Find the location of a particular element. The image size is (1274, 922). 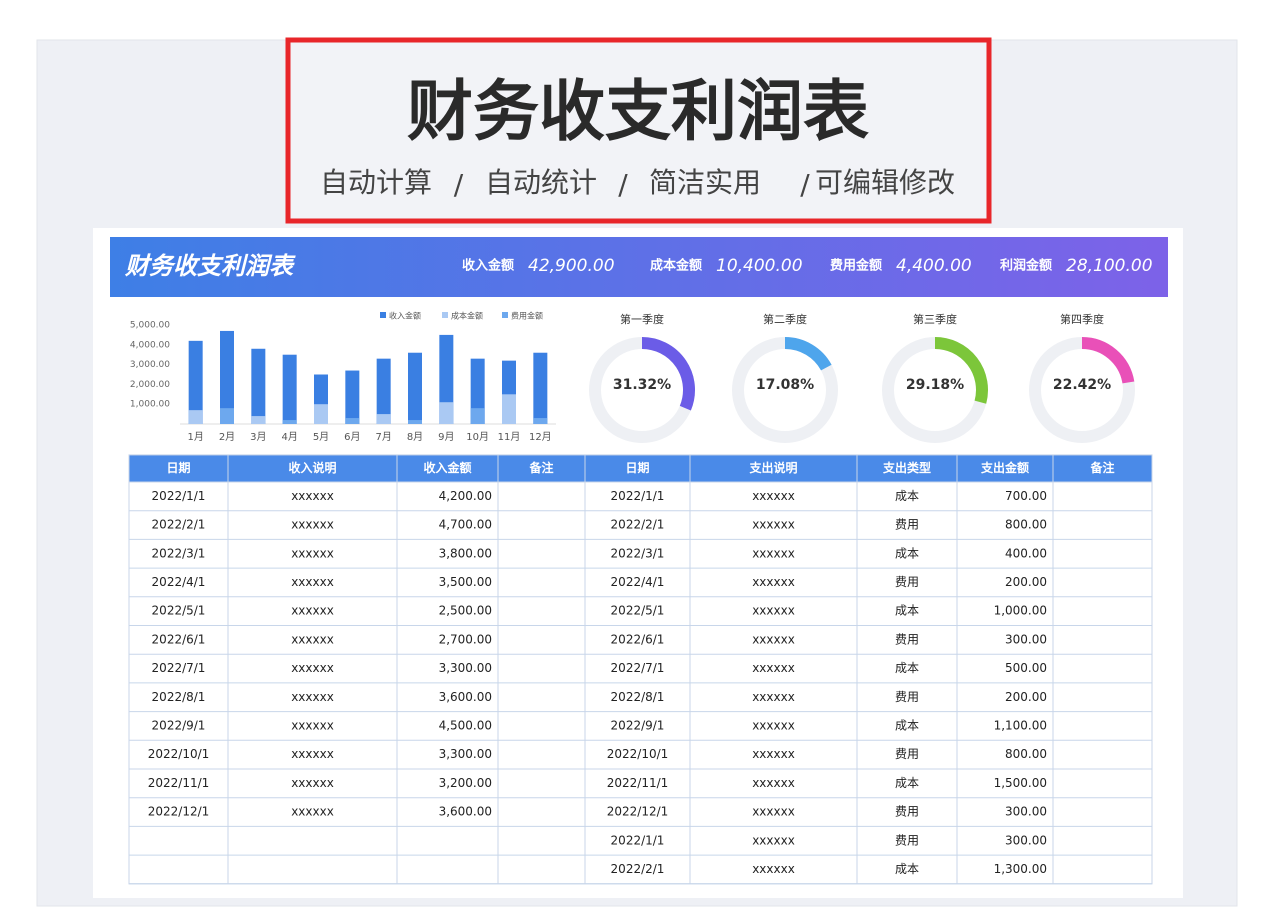

cell: 500.00 is located at coordinates (1026, 668).